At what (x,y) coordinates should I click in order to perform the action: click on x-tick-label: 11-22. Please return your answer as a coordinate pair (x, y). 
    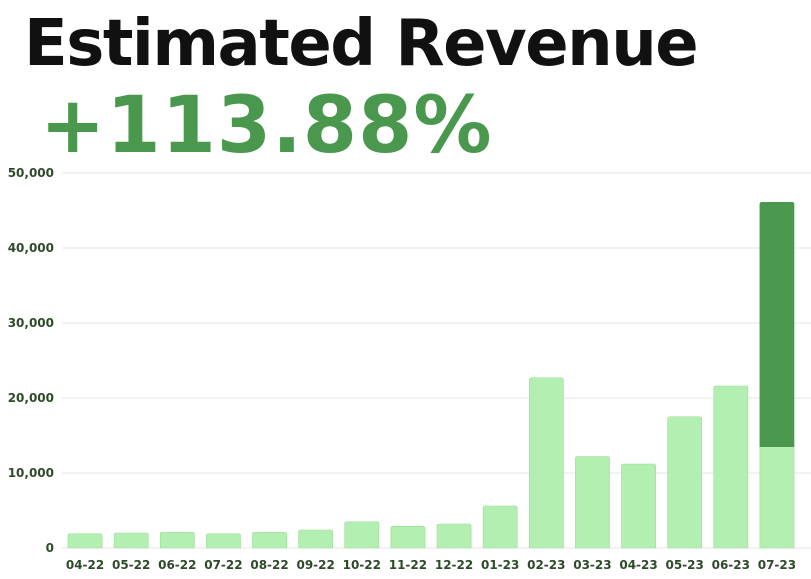
    Looking at the image, I should click on (408, 565).